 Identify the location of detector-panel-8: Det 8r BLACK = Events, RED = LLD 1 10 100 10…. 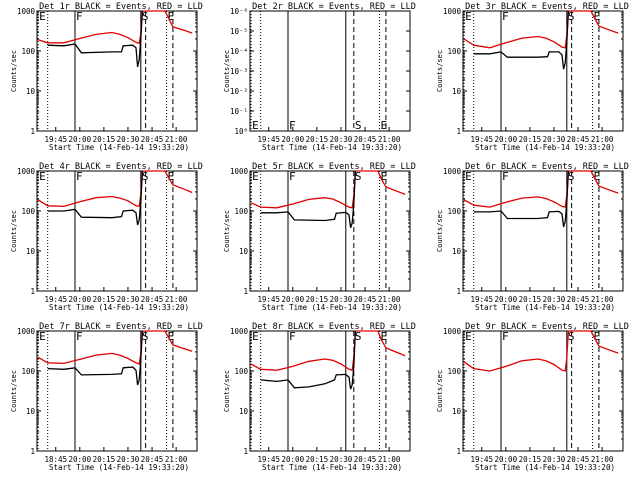
(319, 400).